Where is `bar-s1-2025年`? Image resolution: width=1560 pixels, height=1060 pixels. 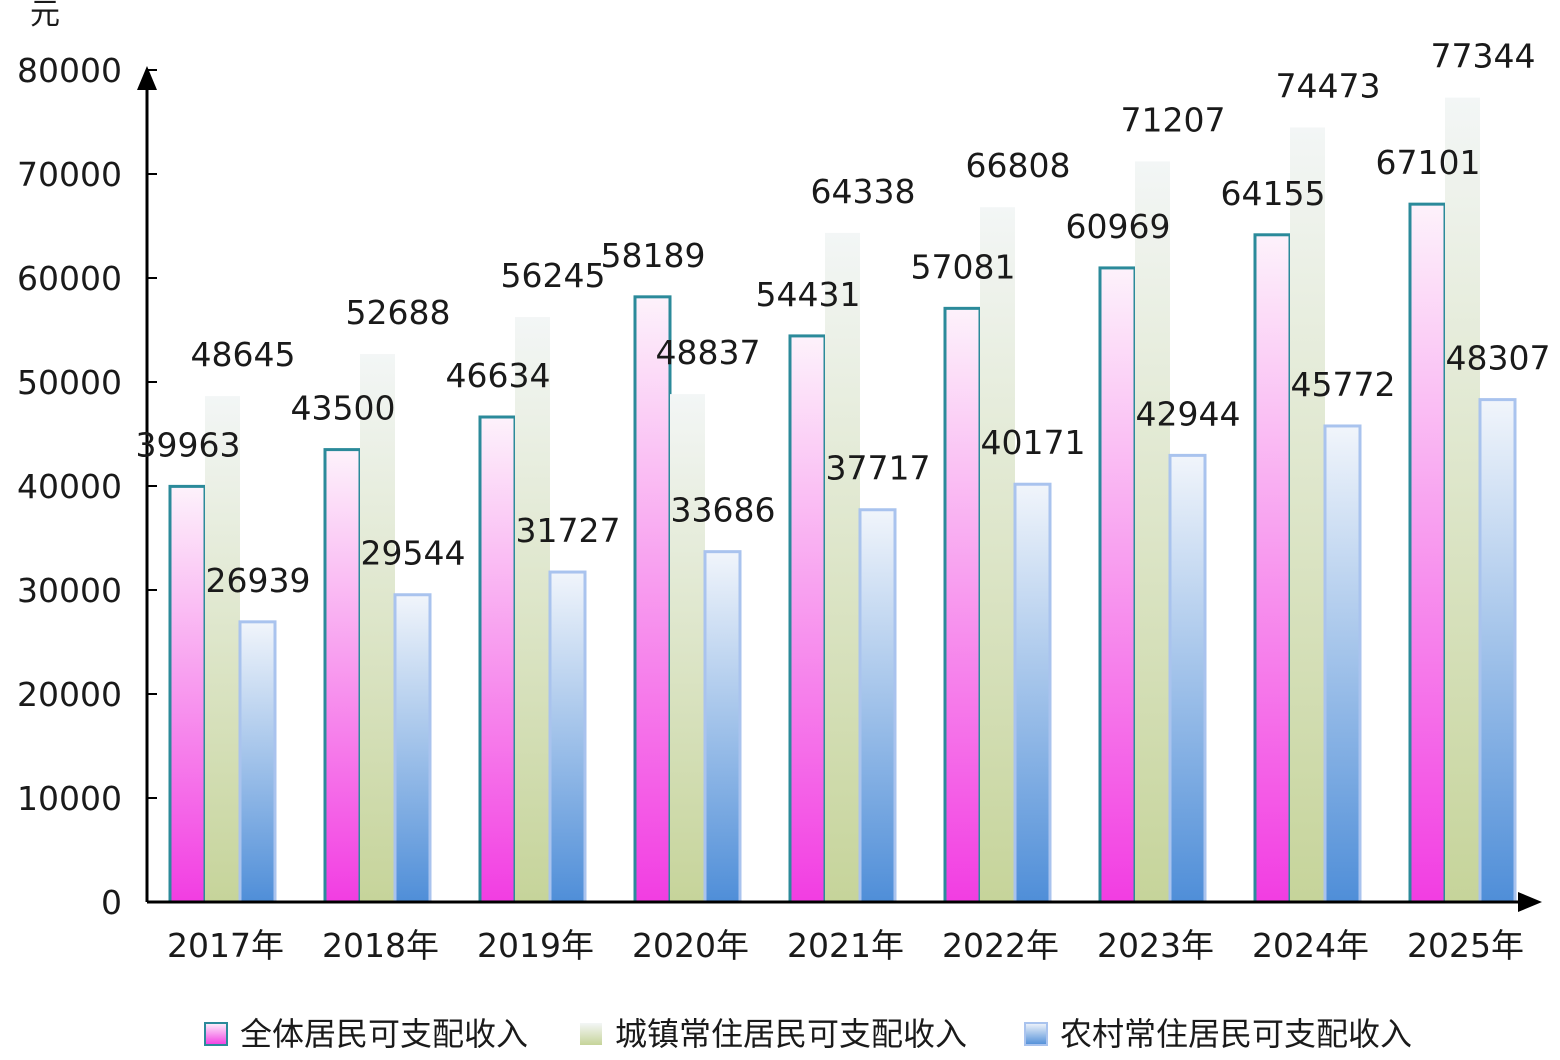 bar-s1-2025年 is located at coordinates (1427, 553).